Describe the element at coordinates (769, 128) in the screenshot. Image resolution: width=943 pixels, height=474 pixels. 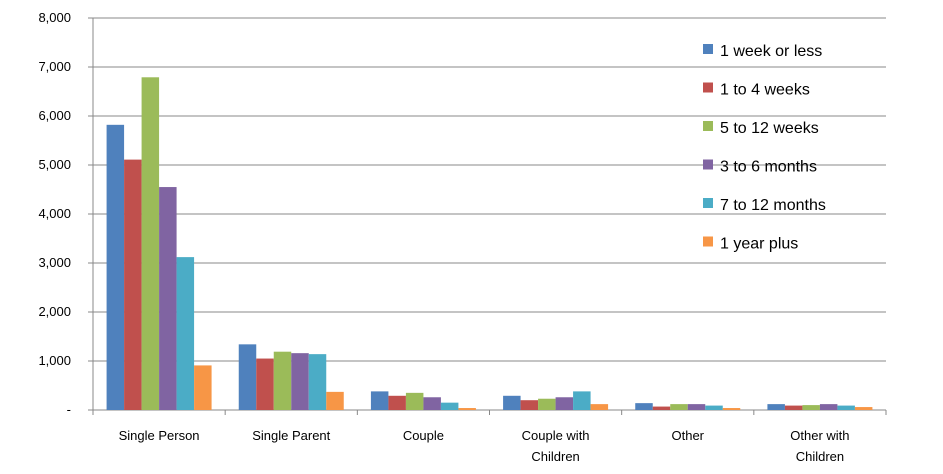
I see `legend-label: 5 to 12 weeks` at that location.